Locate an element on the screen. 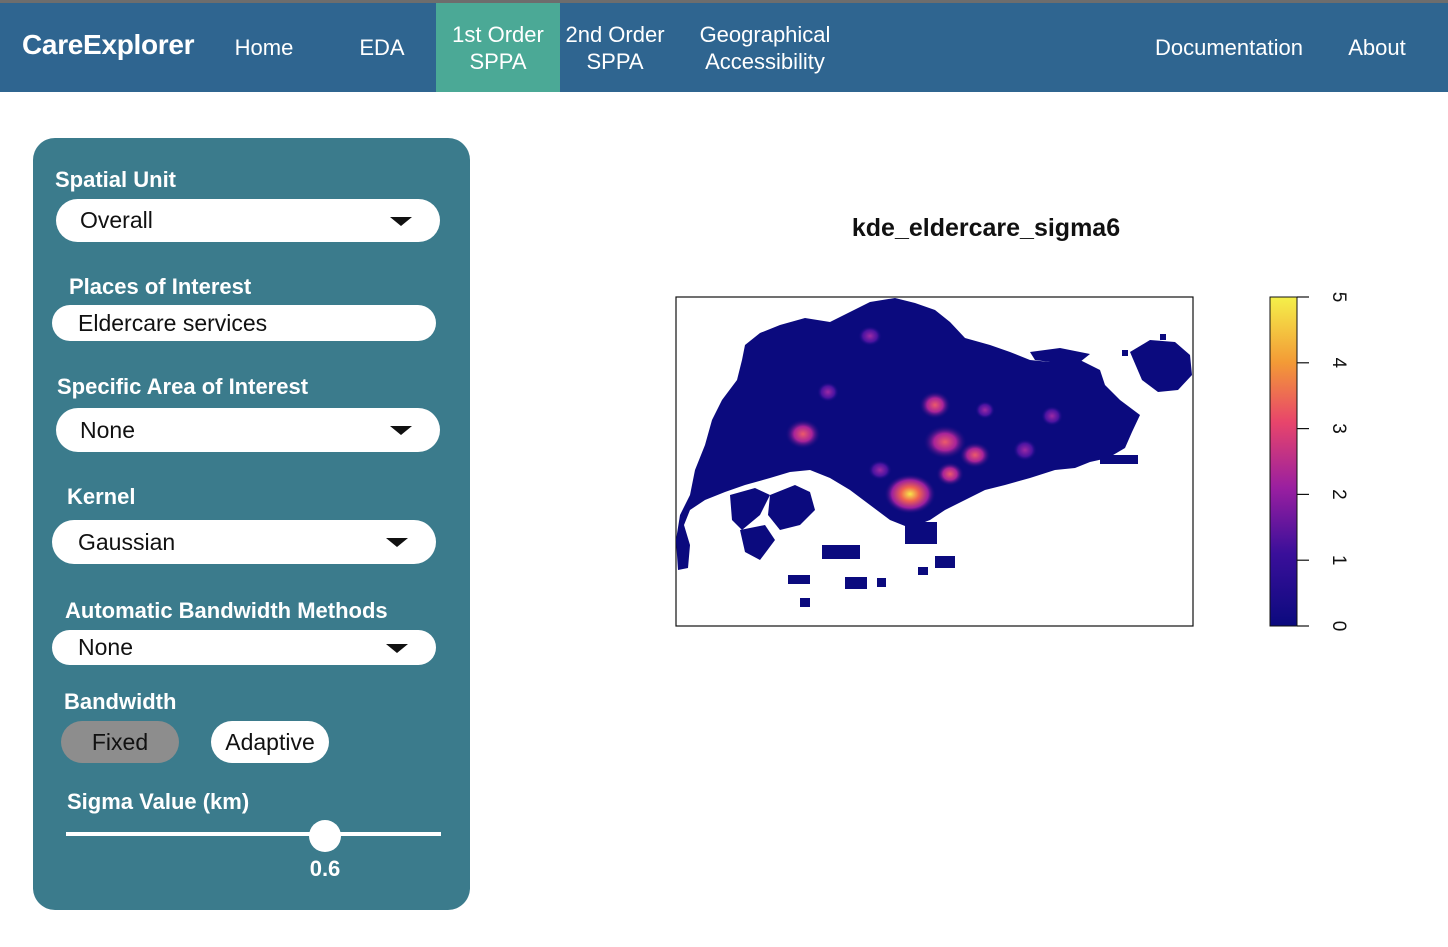 This screenshot has width=1448, height=947. colorbar-tick-label: 3 is located at coordinates (1338, 428).